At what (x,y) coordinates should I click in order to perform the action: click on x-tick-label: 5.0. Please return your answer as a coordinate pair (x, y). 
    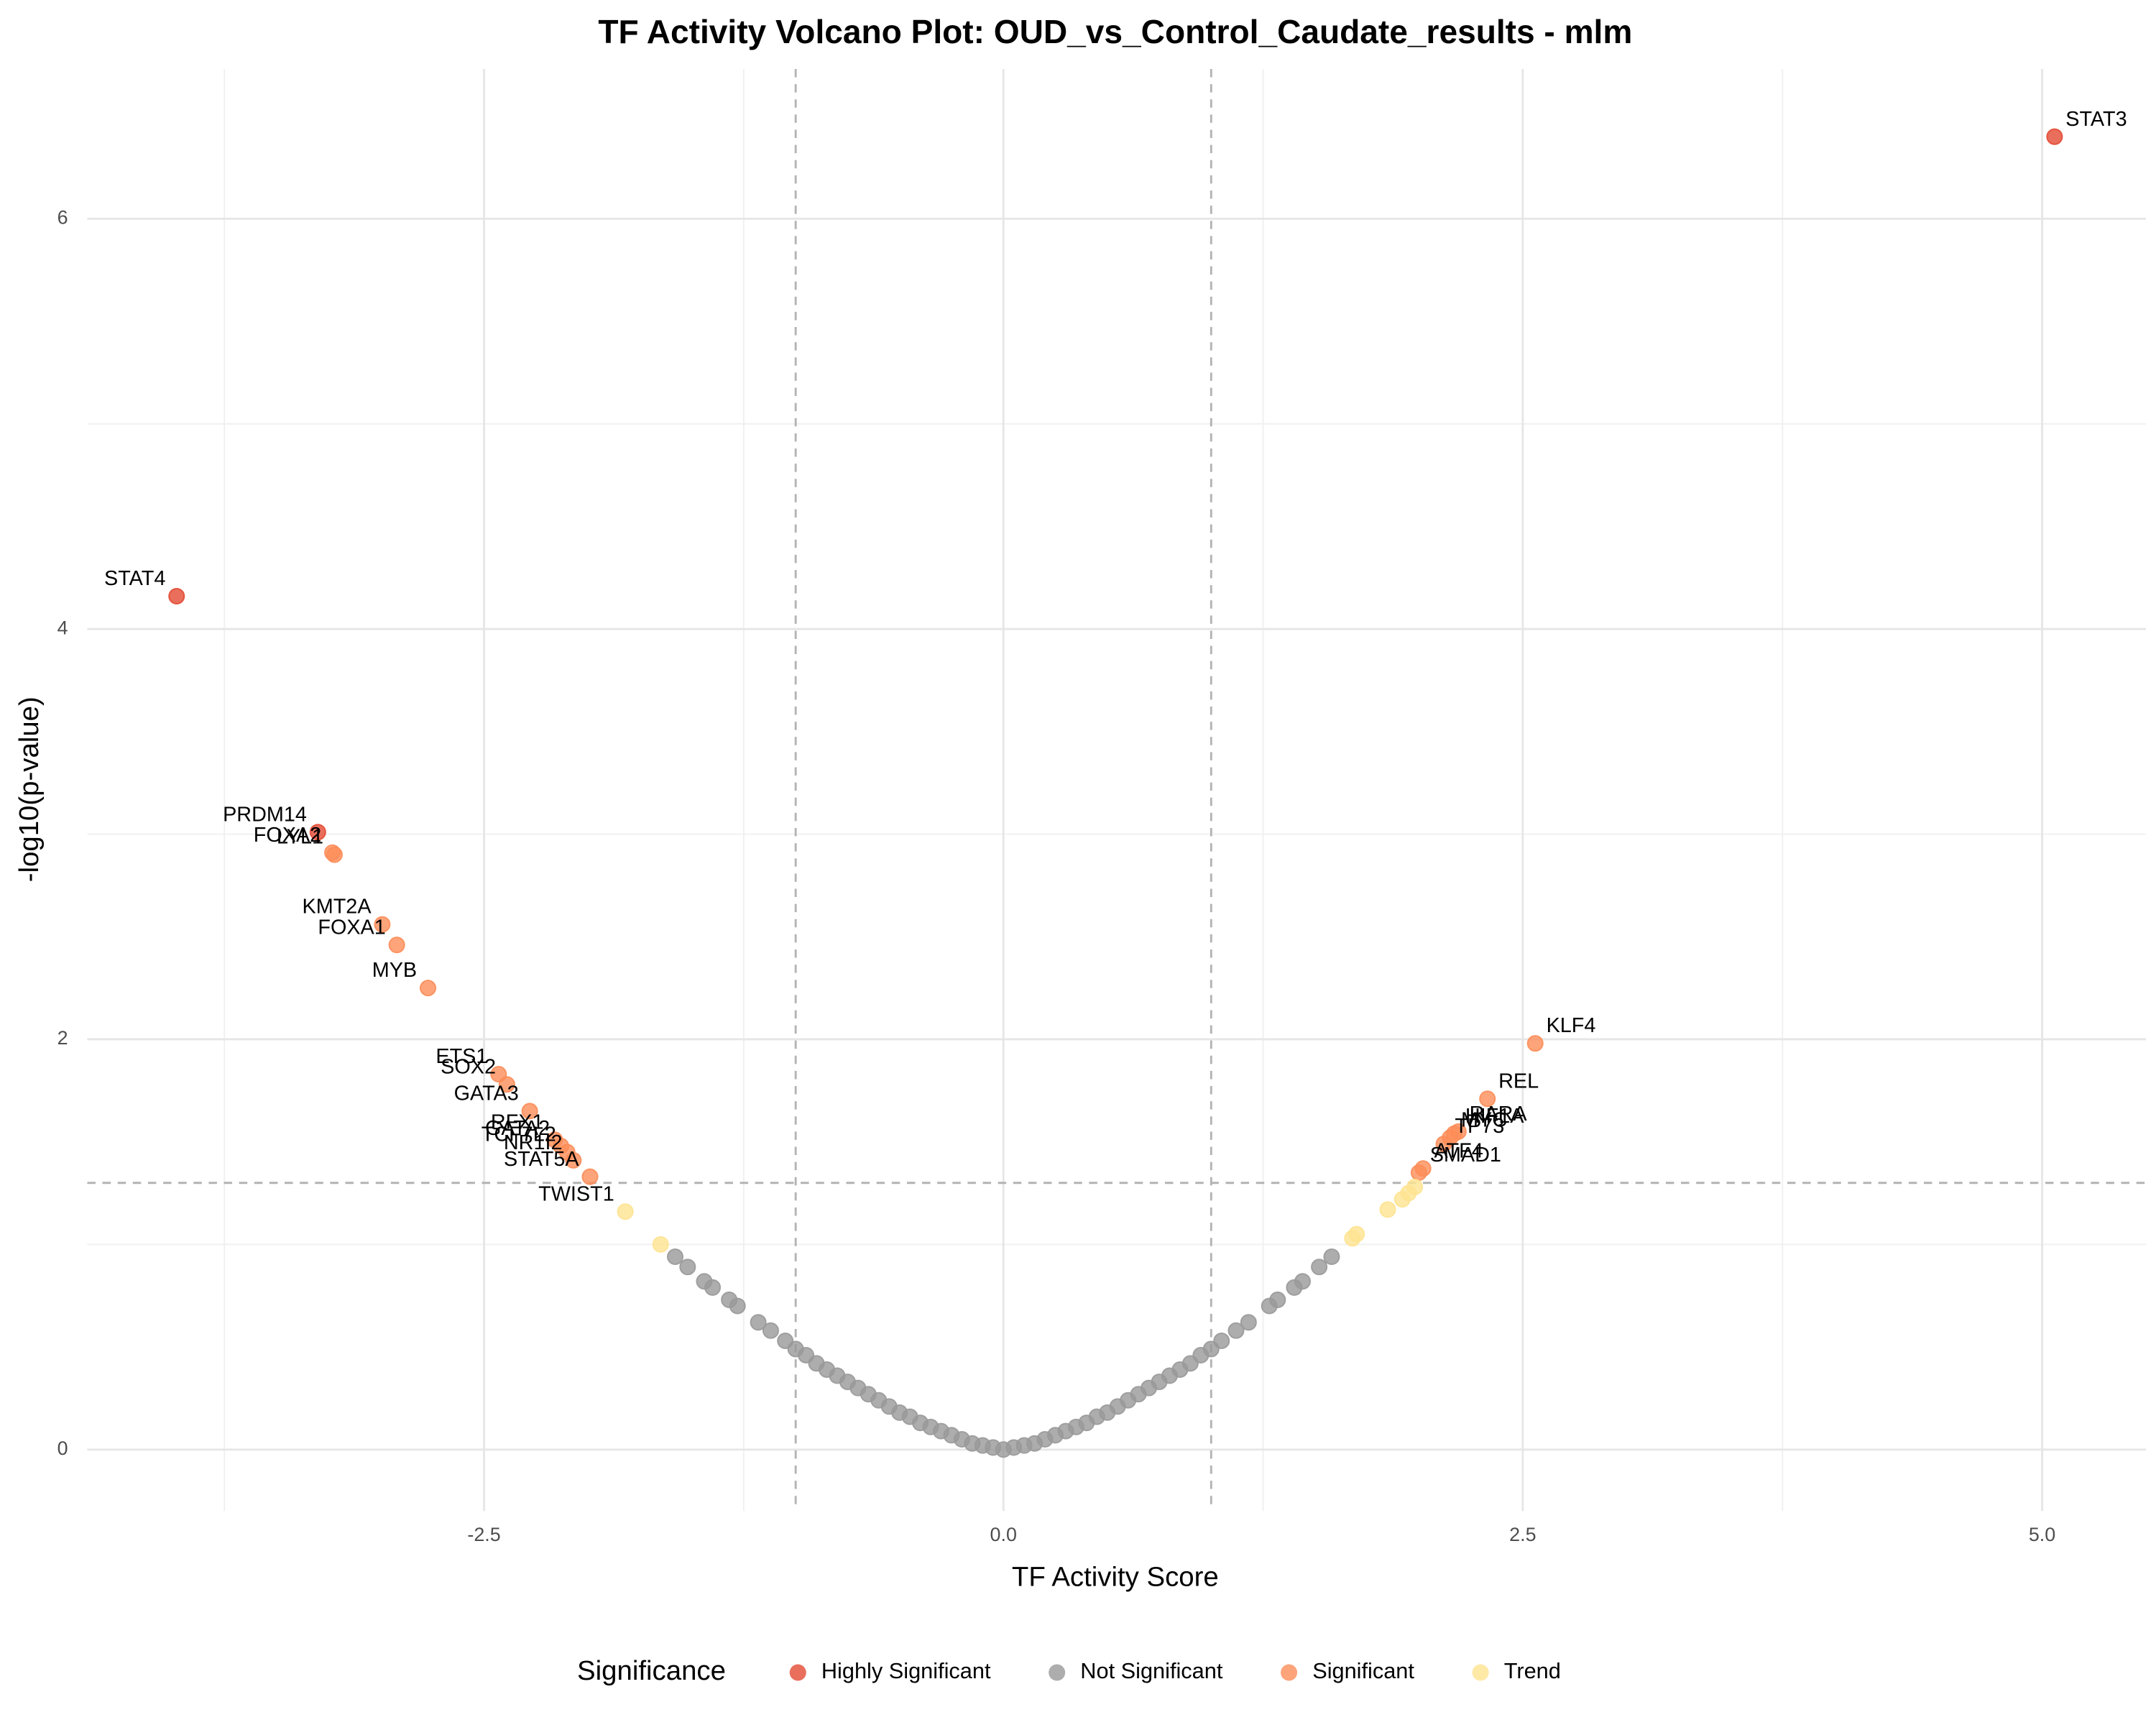
    Looking at the image, I should click on (2042, 1534).